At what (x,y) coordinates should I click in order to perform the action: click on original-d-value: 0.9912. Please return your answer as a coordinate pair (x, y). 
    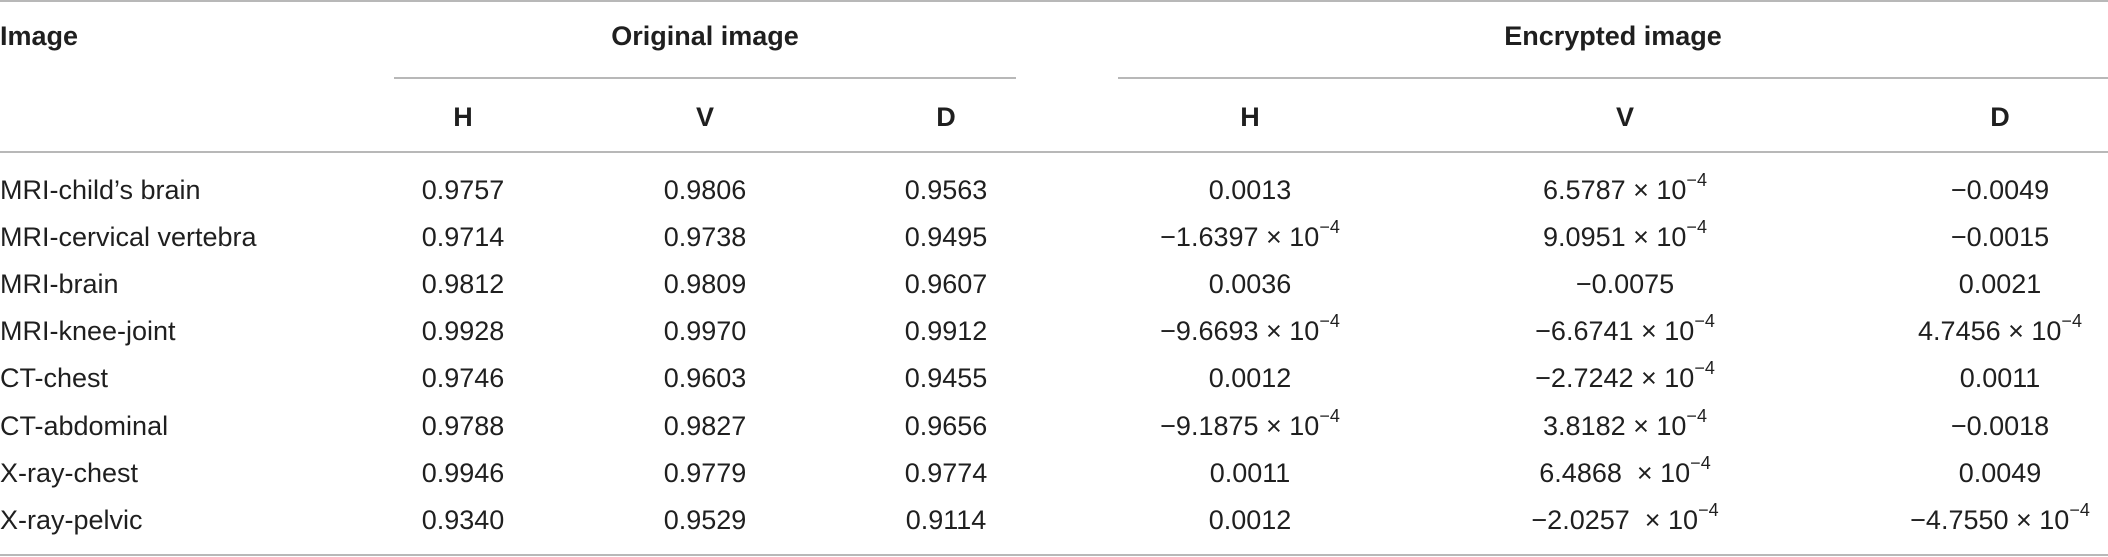
    Looking at the image, I should click on (946, 331).